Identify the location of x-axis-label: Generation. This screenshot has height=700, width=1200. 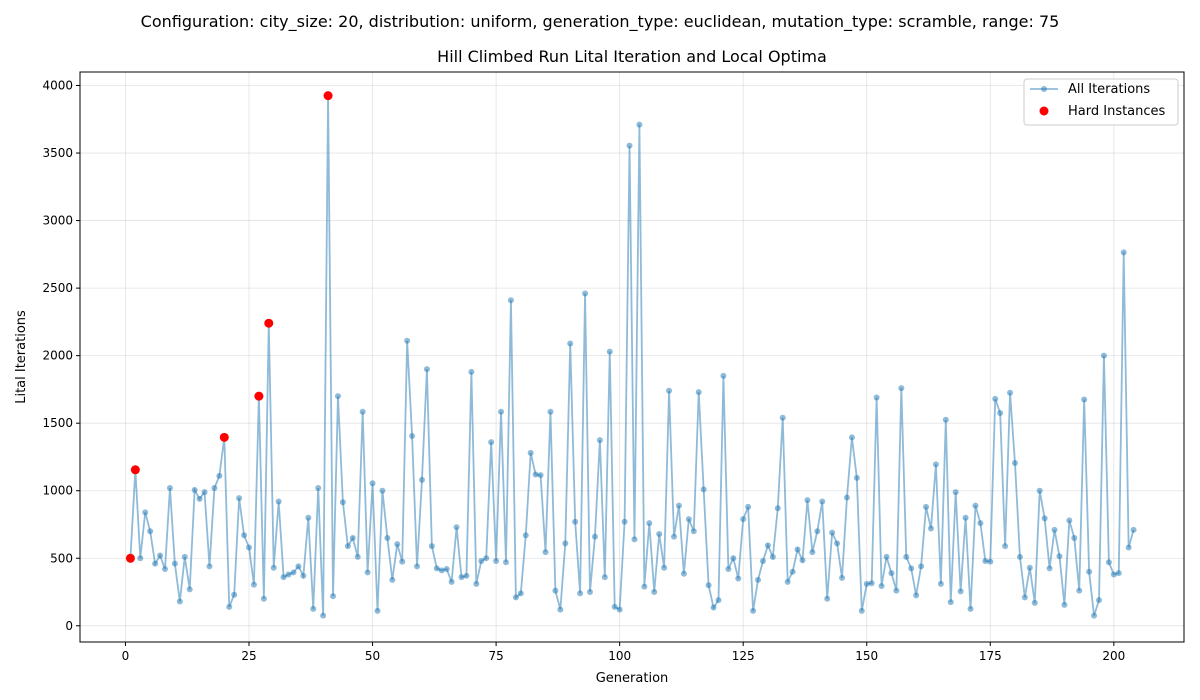
(632, 678).